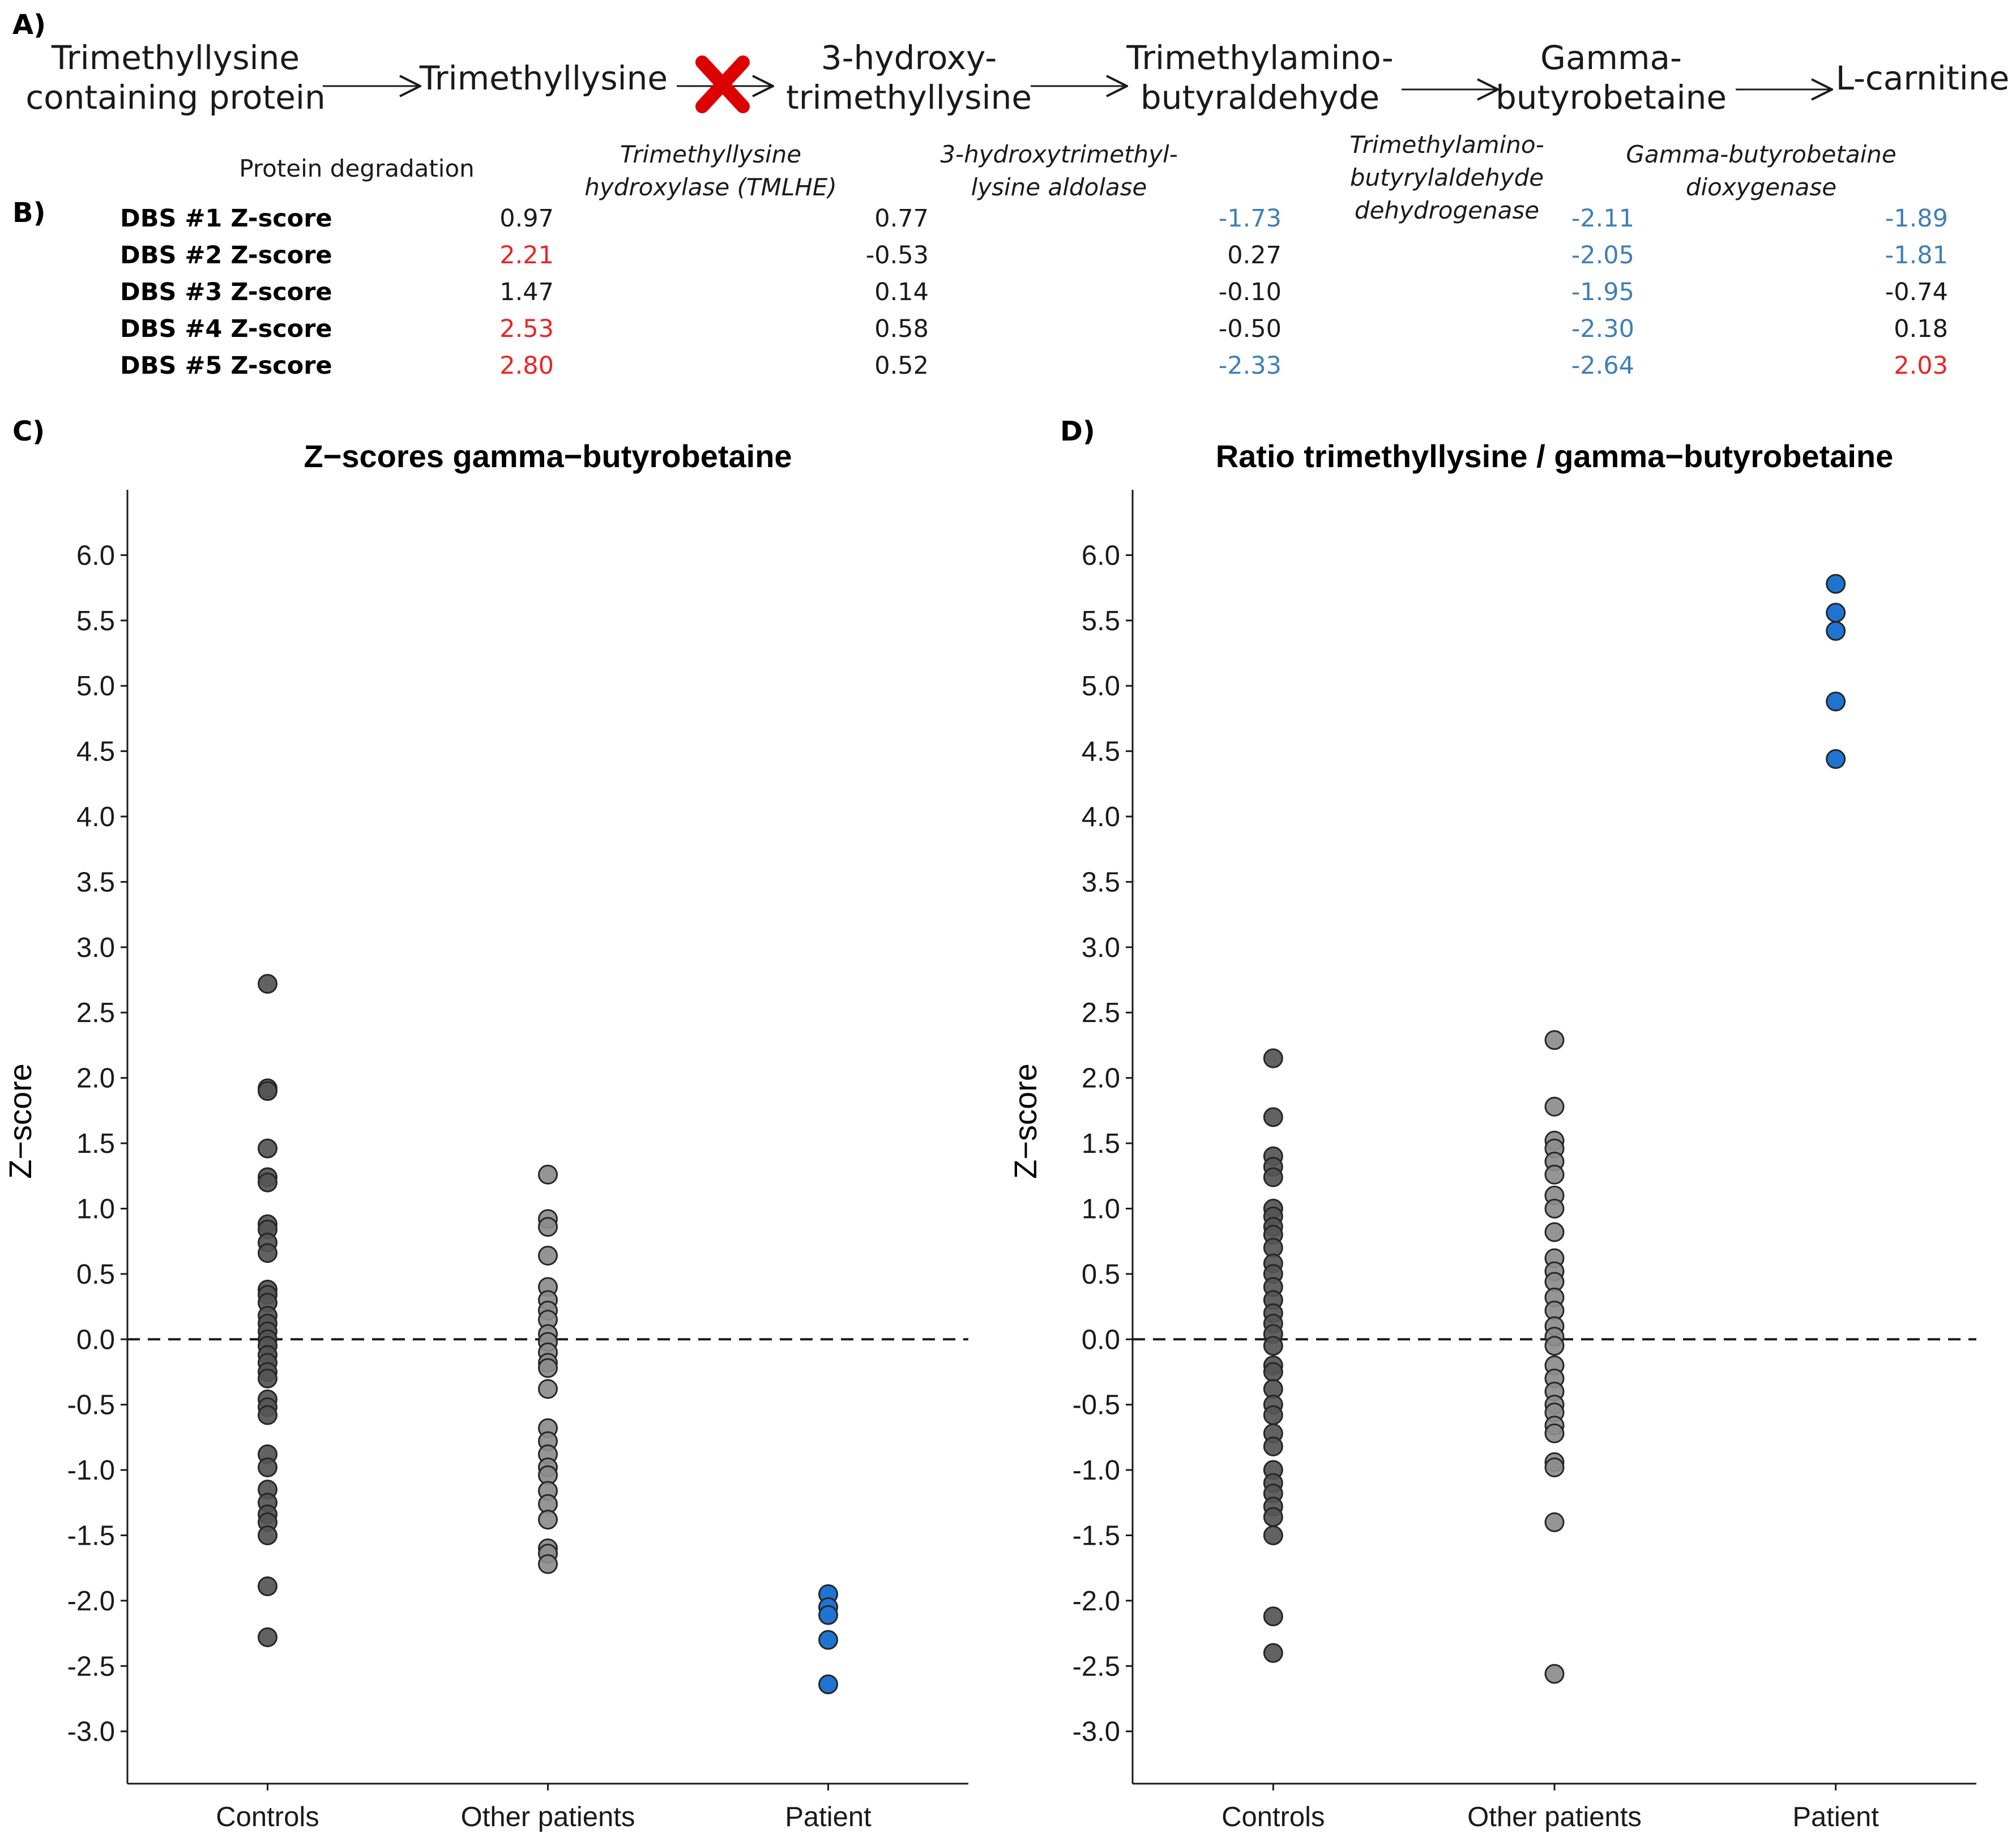 The height and width of the screenshot is (1838, 2016). What do you see at coordinates (1611, 97) in the screenshot?
I see `pathway-step-5-line2: butyrobetaine` at bounding box center [1611, 97].